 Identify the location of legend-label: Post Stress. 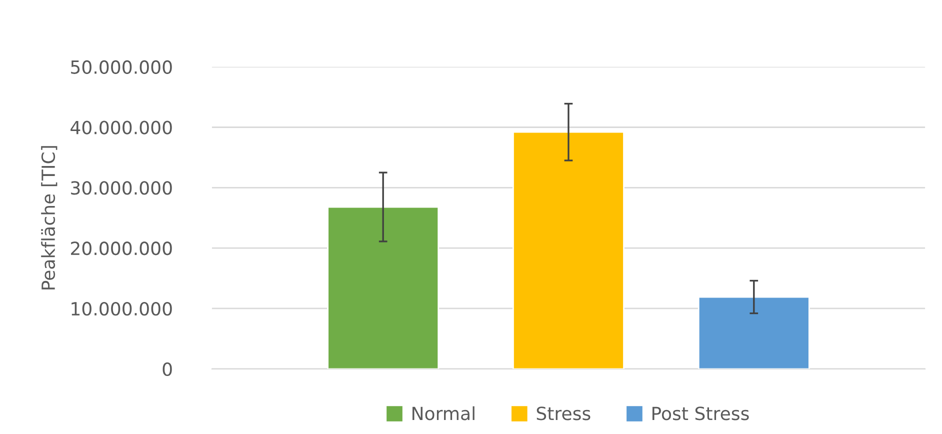
(700, 413).